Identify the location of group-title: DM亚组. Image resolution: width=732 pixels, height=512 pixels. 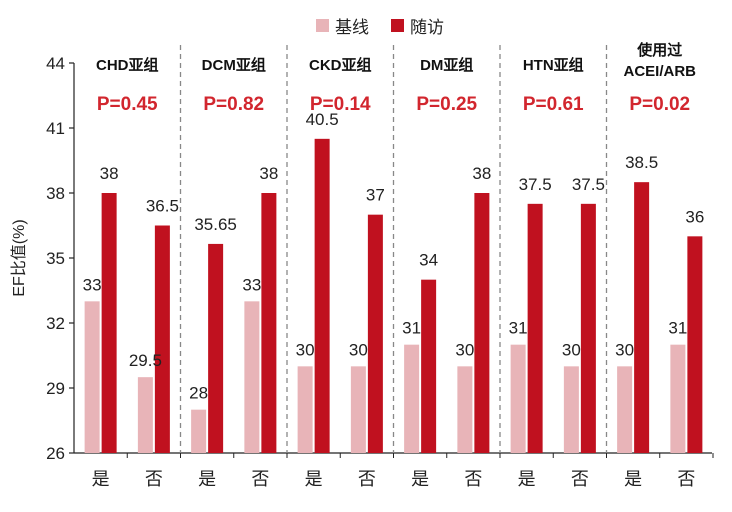
(446, 65).